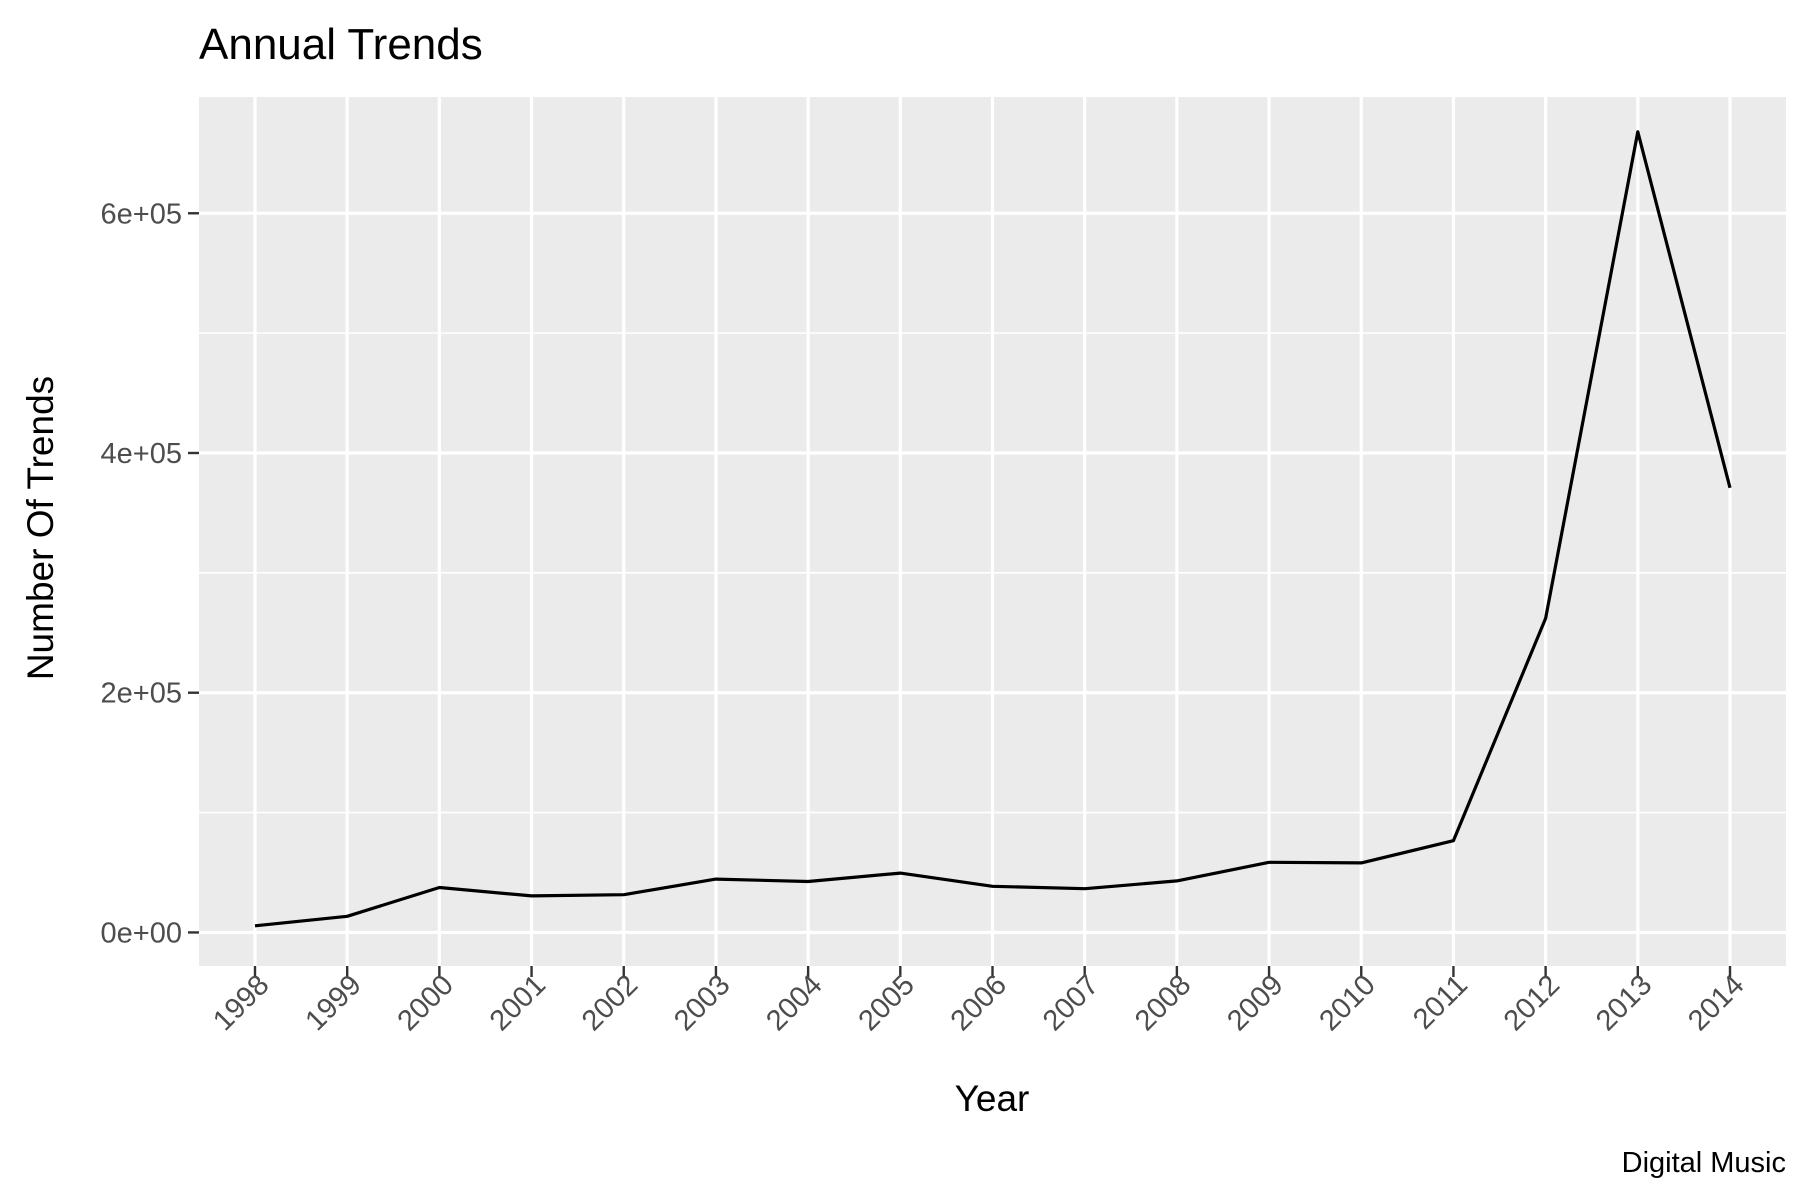  Describe the element at coordinates (333, 1003) in the screenshot. I see `x-tick-label: 1999` at that location.